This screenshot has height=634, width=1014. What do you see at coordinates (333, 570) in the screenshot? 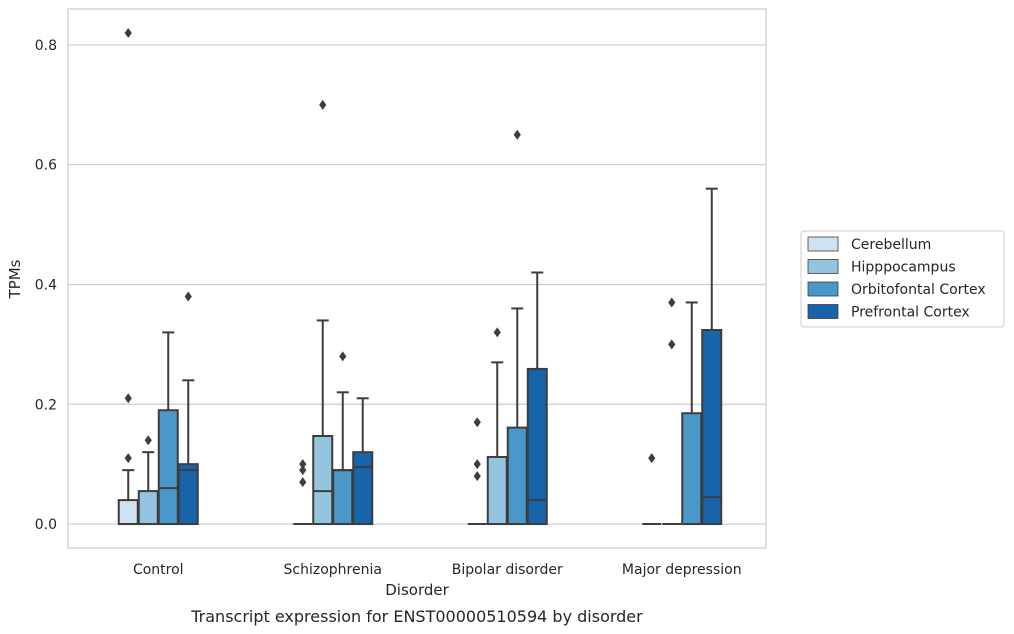
I see `x-tick-label: Schizophrenia` at bounding box center [333, 570].